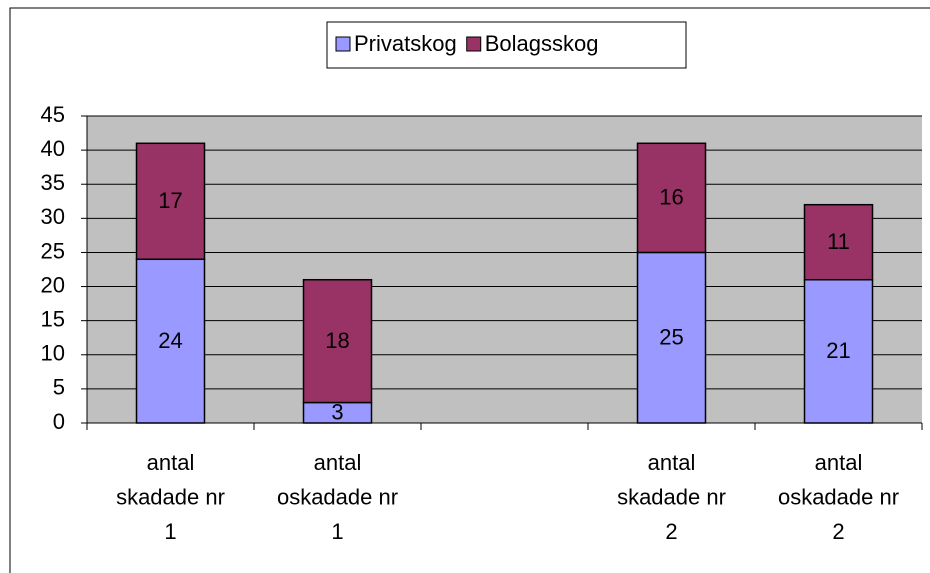  Describe the element at coordinates (59, 421) in the screenshot. I see `y-tick-label: 0` at that location.